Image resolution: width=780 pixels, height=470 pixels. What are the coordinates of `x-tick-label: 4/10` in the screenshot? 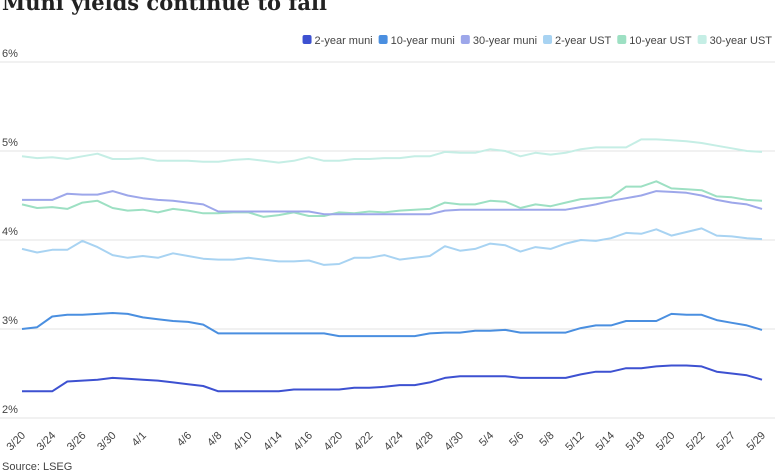 It's located at (243, 442).